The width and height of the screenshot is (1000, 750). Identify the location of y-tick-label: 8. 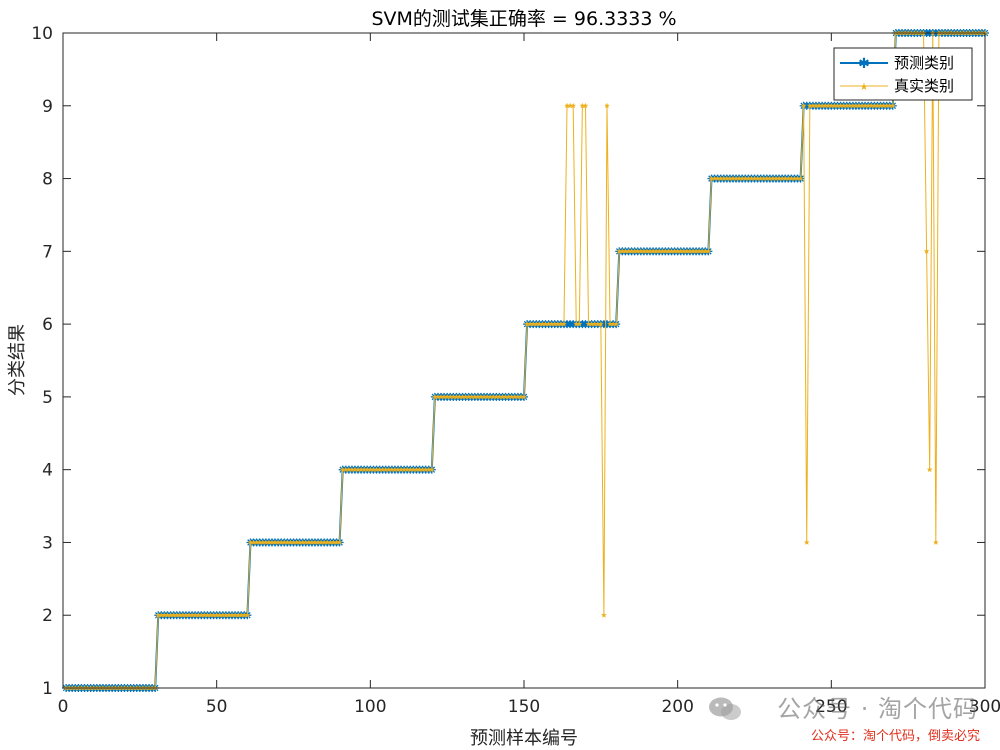
(47, 180).